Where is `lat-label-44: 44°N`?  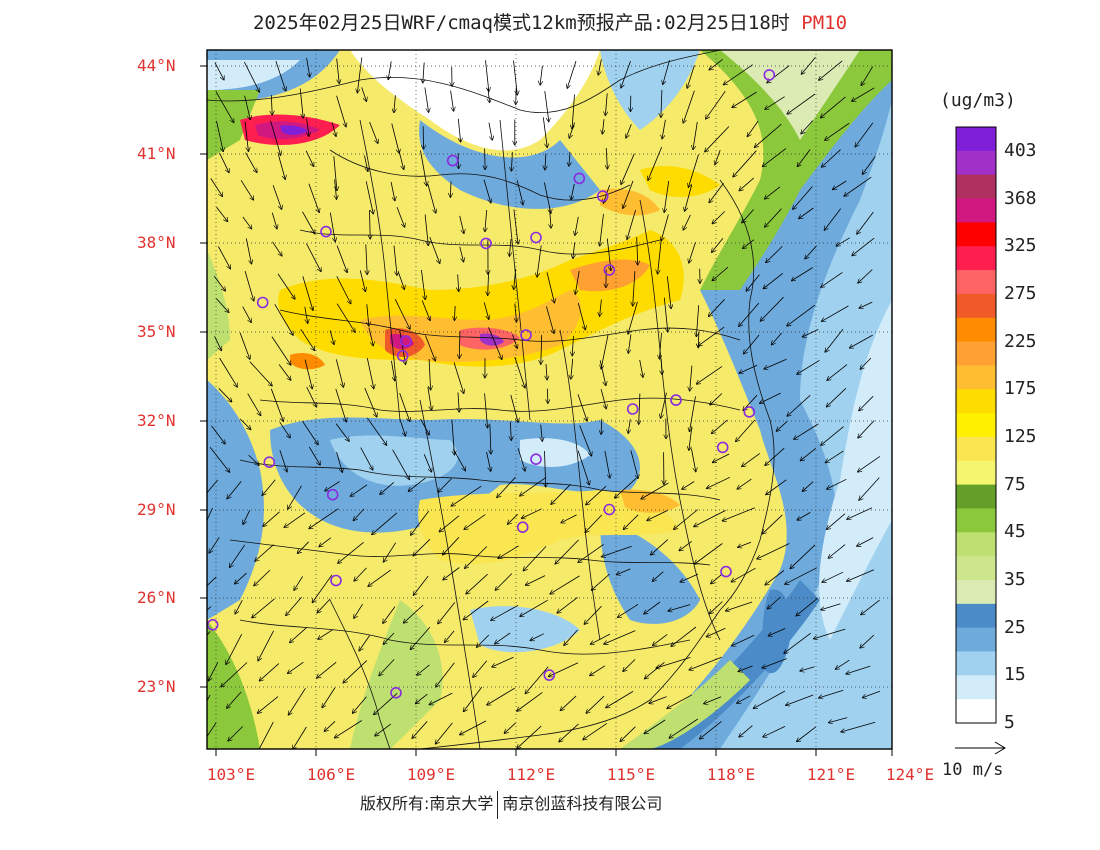
lat-label-44: 44°N is located at coordinates (156, 65).